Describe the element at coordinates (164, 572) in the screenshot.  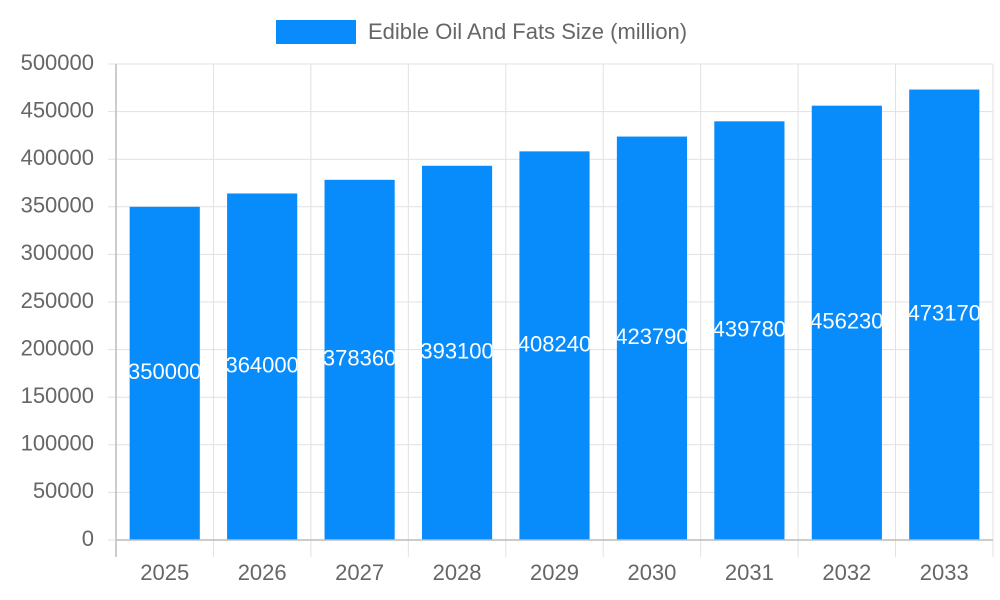
I see `x-tick-label: 2025` at that location.